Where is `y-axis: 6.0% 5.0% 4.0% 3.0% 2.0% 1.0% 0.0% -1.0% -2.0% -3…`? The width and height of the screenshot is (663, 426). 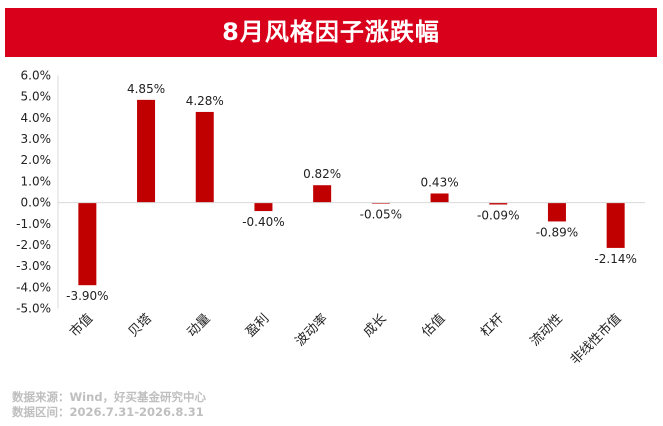
y-axis: 6.0% 5.0% 4.0% 3.0% 2.0% 1.0% 0.0% -1.0% -2.0% -3… is located at coordinates (37, 192).